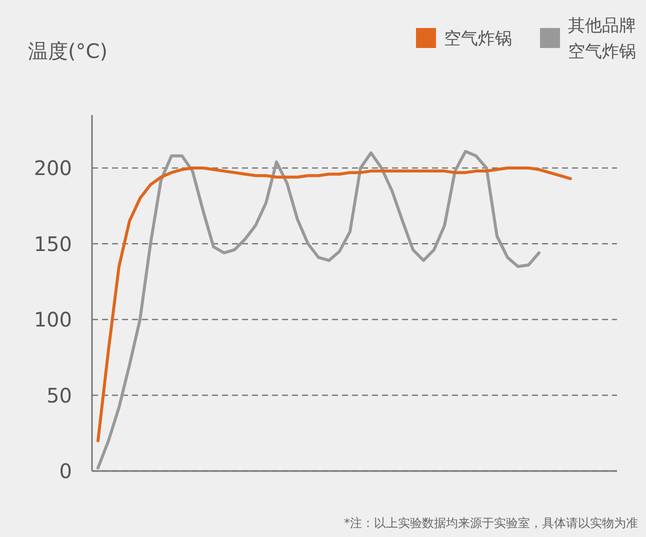 This screenshot has width=646, height=537. What do you see at coordinates (68, 51) in the screenshot?
I see `y-axis-title: 温度(°C)` at bounding box center [68, 51].